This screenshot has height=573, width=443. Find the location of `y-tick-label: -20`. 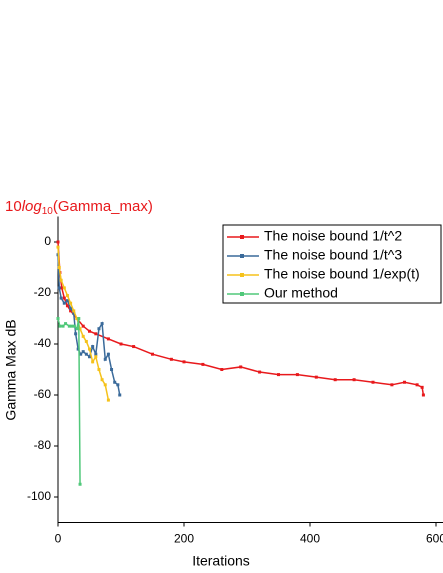

y-tick-label: -20 is located at coordinates (43, 292).